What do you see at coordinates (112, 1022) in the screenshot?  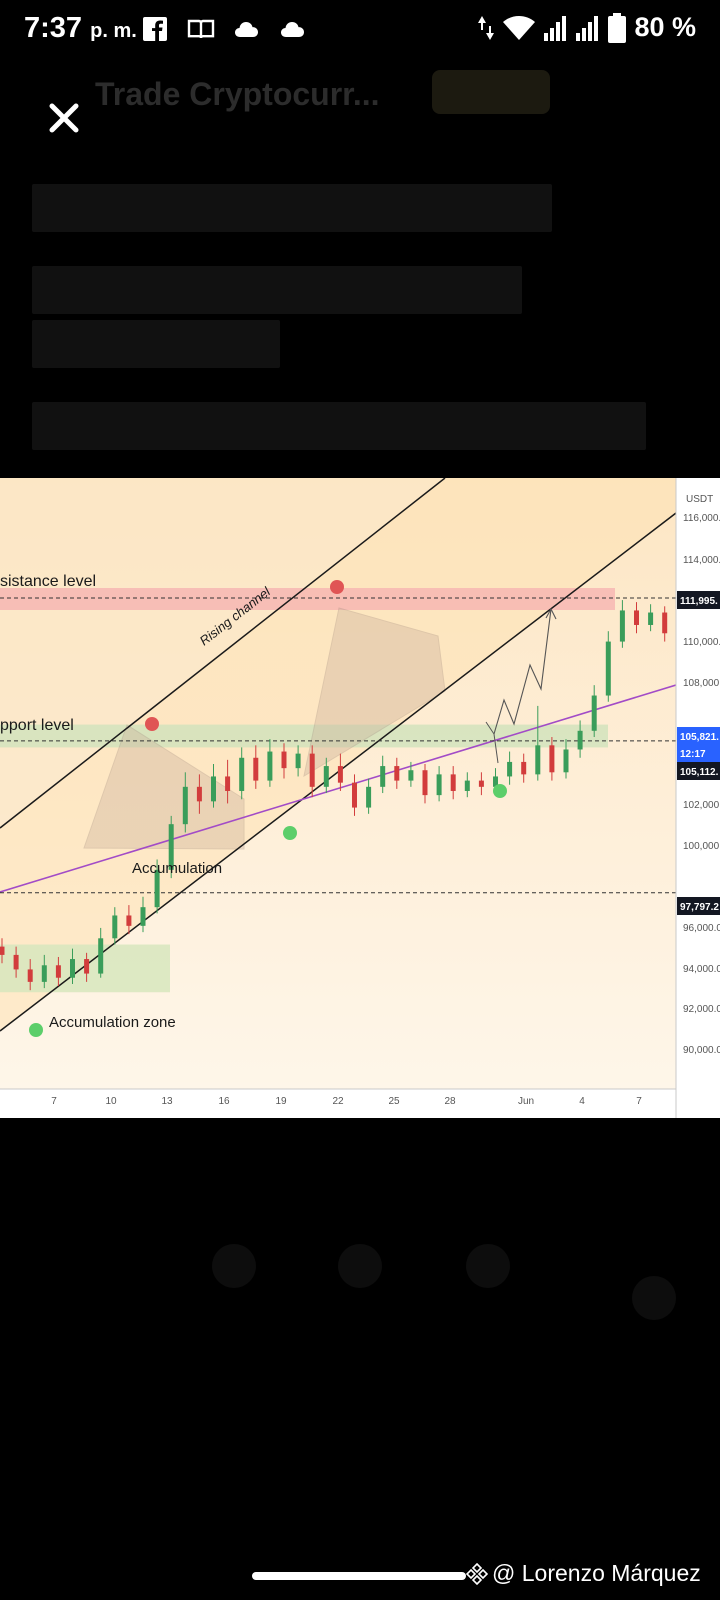 I see `accumulation-zone-label: Accumulation zone` at bounding box center [112, 1022].